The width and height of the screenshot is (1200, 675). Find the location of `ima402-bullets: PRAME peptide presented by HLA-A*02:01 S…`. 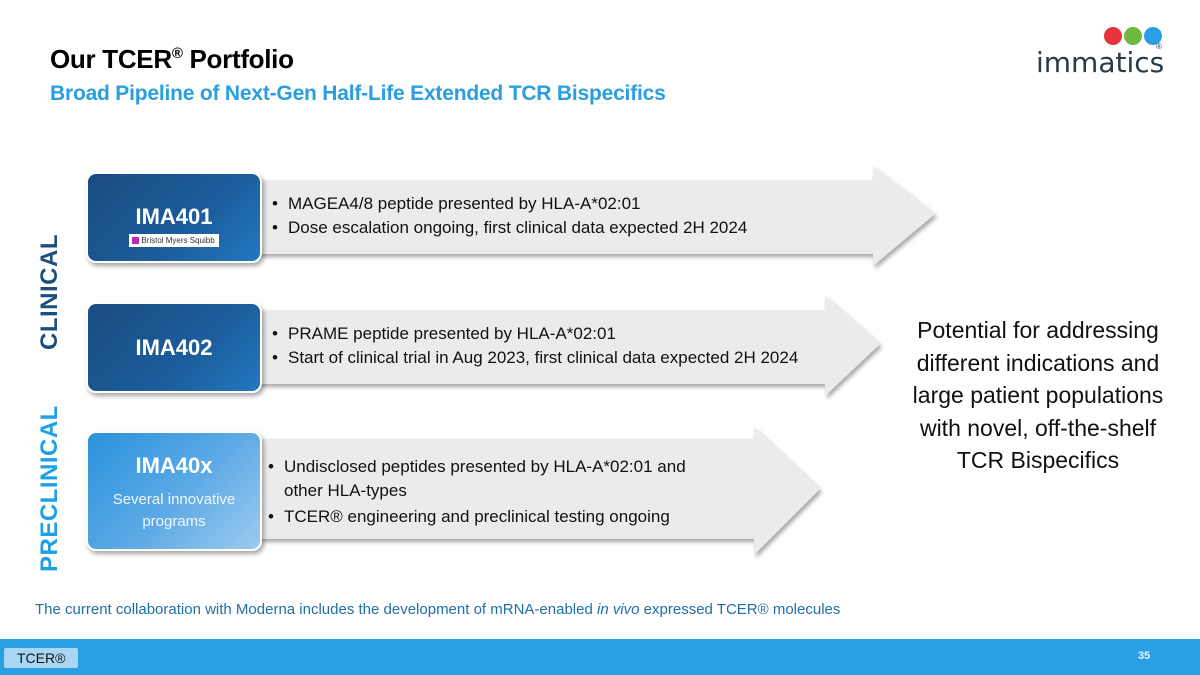

ima402-bullets: PRAME peptide presented by HLA-A*02:01 S… is located at coordinates (535, 346).